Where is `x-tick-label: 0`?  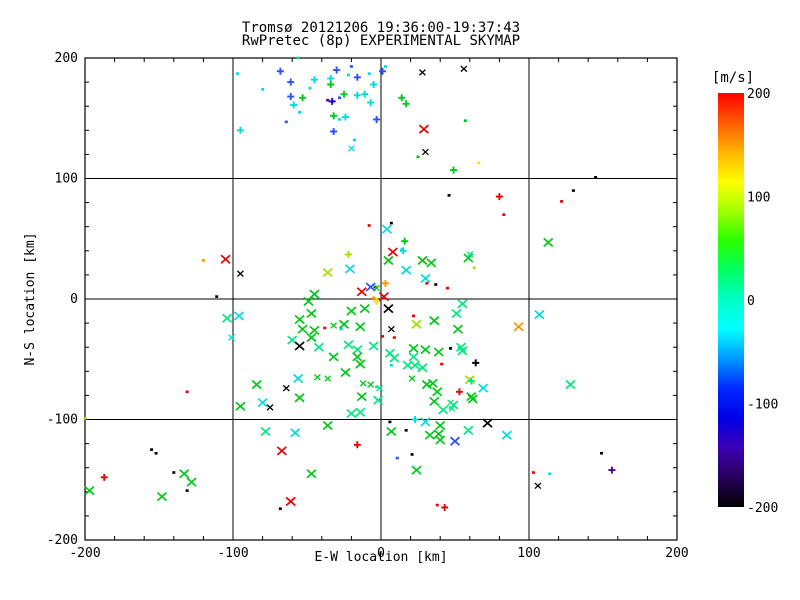 x-tick-label: 0 is located at coordinates (381, 553).